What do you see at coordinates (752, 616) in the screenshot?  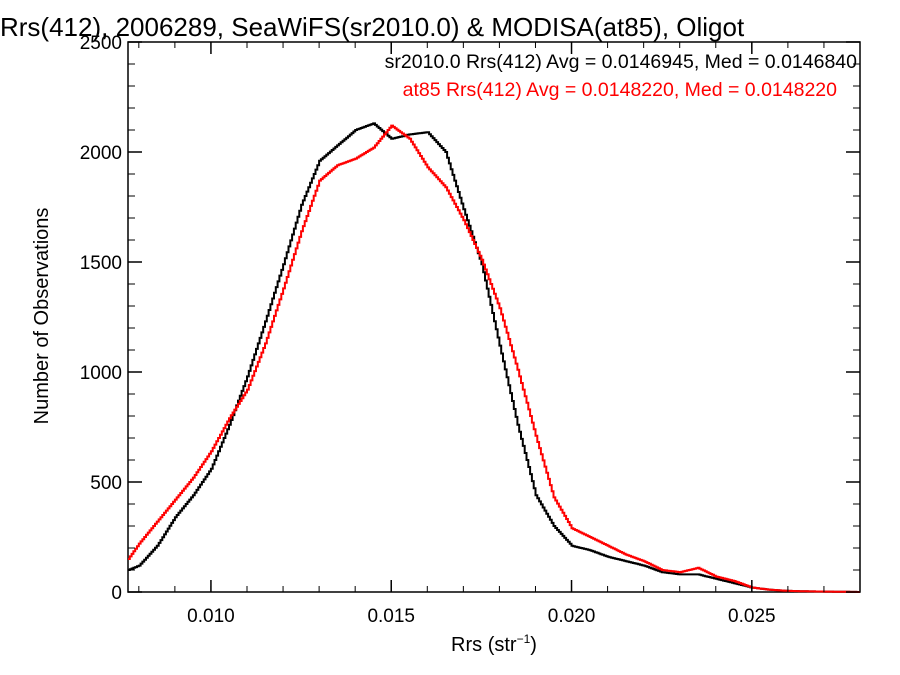 I see `x-tick-label: 0.025` at bounding box center [752, 616].